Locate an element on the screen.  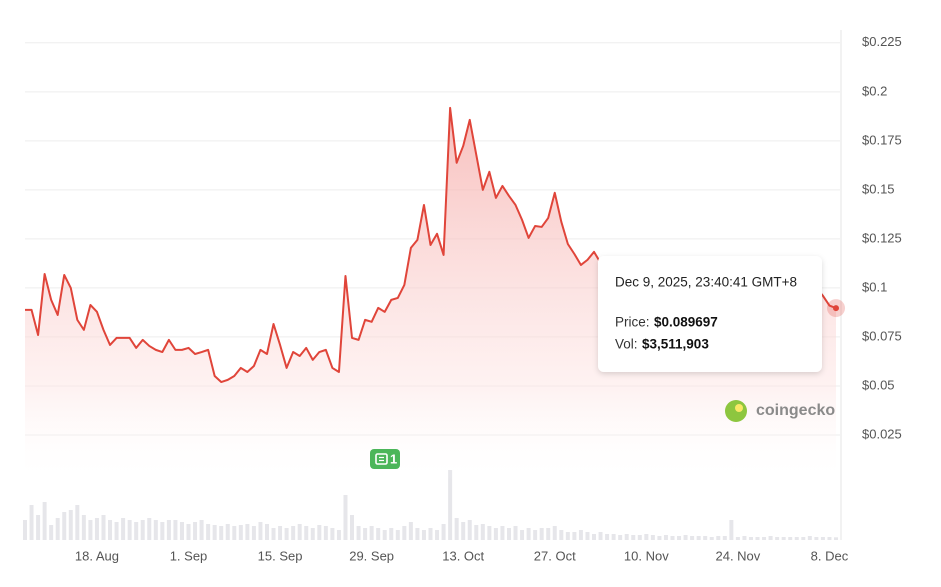
tooltip-vol: $3,511,903 is located at coordinates (675, 344).